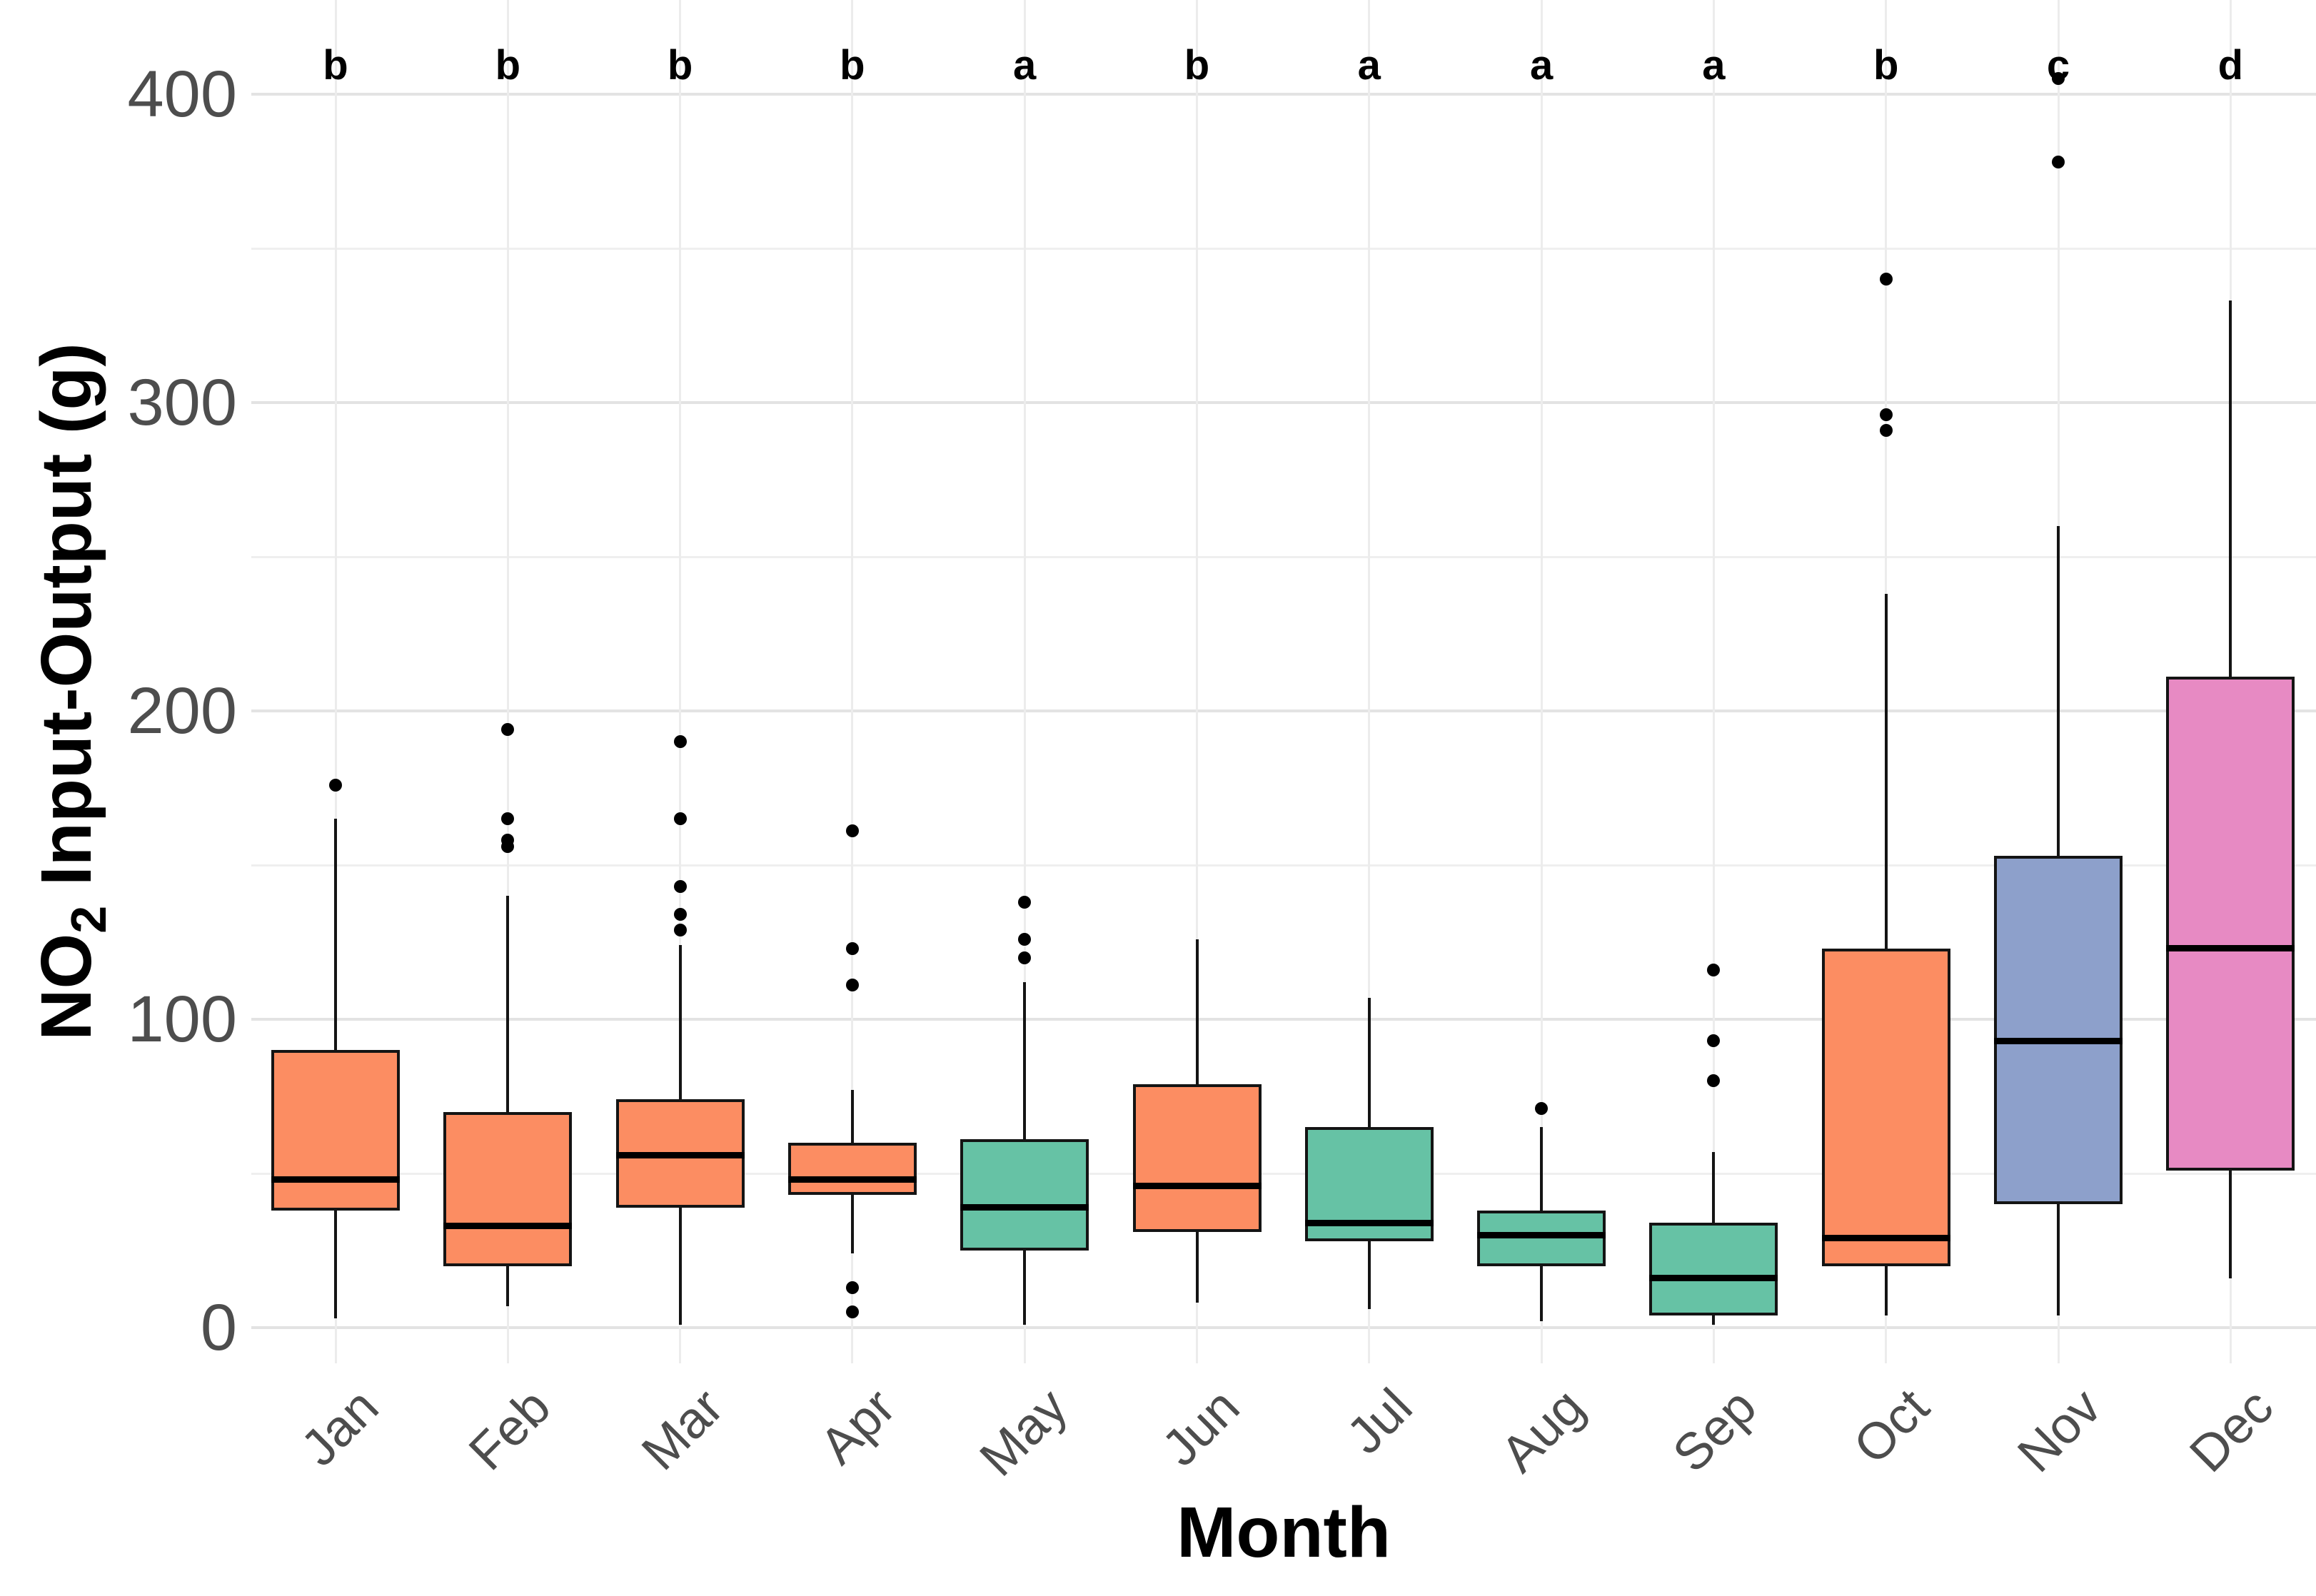 The width and height of the screenshot is (2316, 1596). What do you see at coordinates (852, 1224) in the screenshot?
I see `whisker-lower-Apr` at bounding box center [852, 1224].